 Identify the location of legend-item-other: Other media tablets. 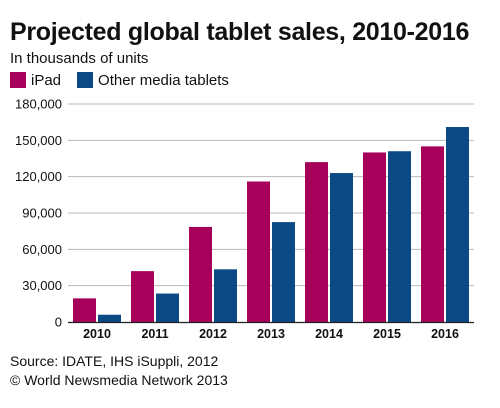
(153, 80).